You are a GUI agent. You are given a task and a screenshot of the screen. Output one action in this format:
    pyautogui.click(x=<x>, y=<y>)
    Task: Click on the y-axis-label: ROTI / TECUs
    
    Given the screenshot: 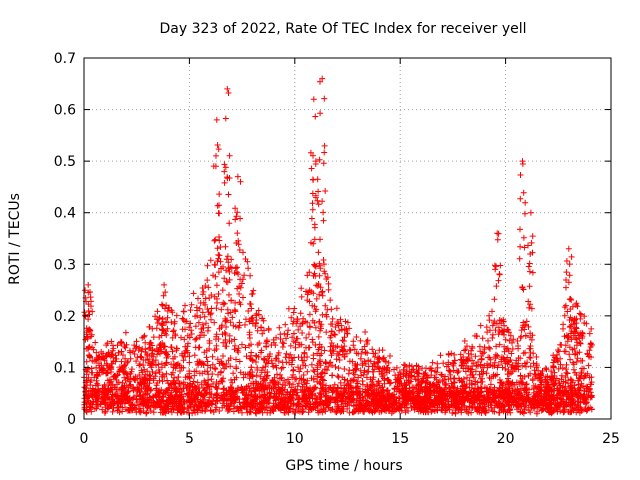 What is the action you would take?
    pyautogui.click(x=15, y=239)
    